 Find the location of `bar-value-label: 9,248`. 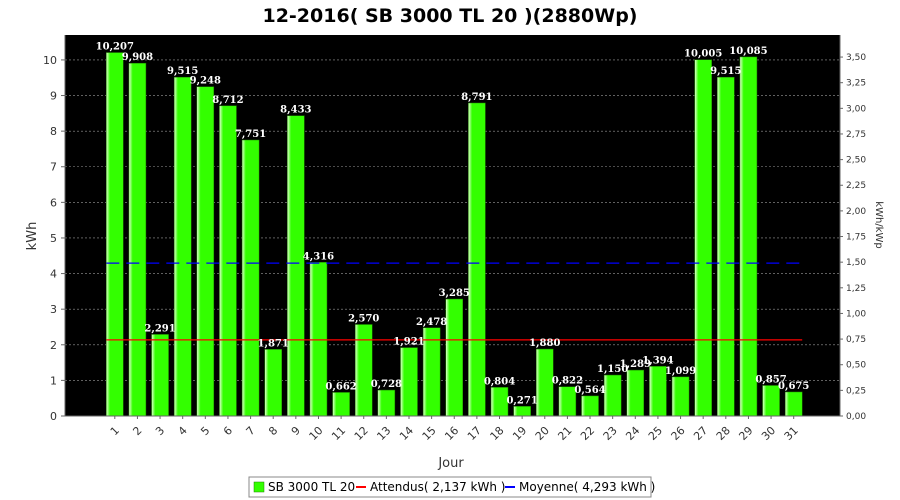

bar-value-label: 9,248 is located at coordinates (205, 81).